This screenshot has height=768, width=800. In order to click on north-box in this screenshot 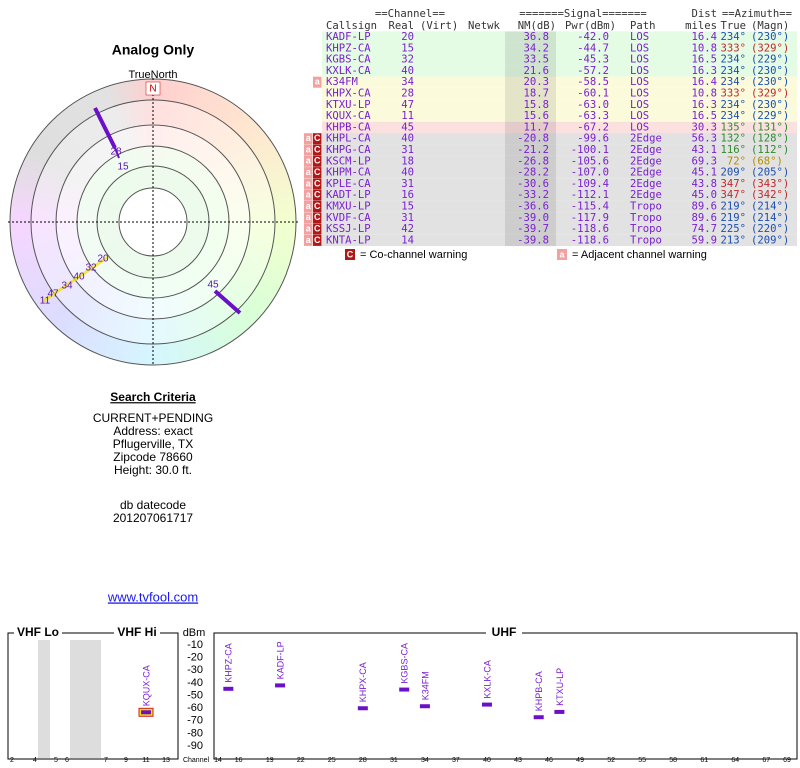, I will do `click(153, 88)`.